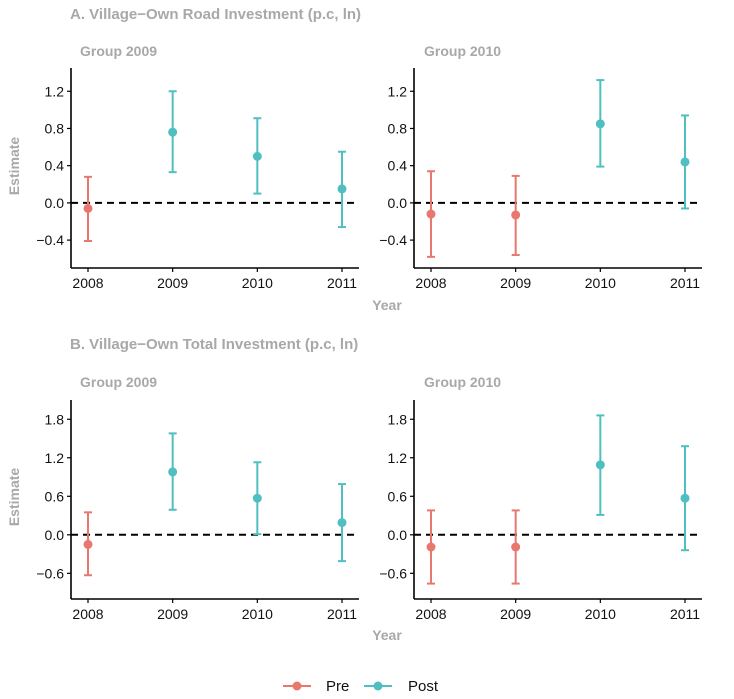 Image resolution: width=734 pixels, height=699 pixels. What do you see at coordinates (378, 686) in the screenshot?
I see `legend-post-swatch-point` at bounding box center [378, 686].